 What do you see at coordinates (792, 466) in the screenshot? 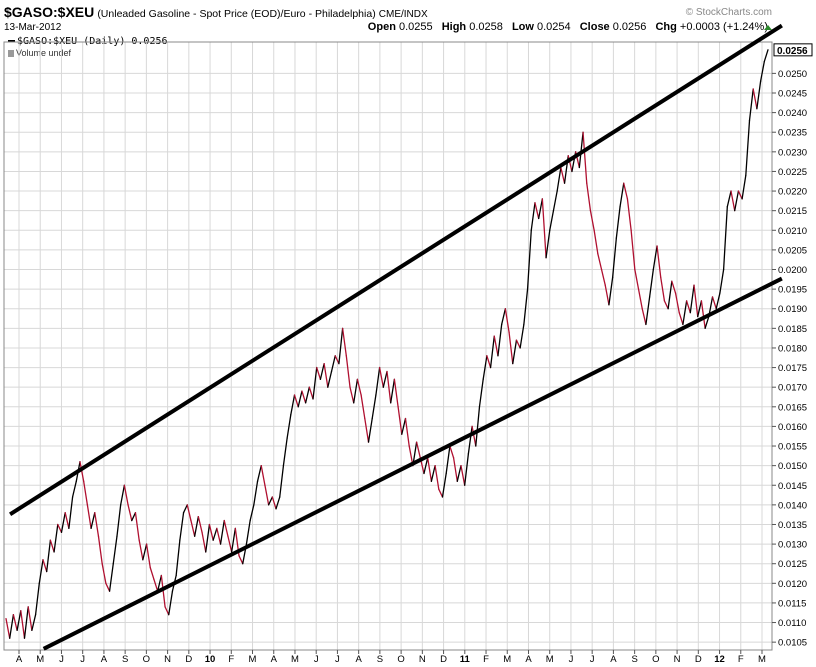
I see `y-tick-label: 0.0150` at bounding box center [792, 466].